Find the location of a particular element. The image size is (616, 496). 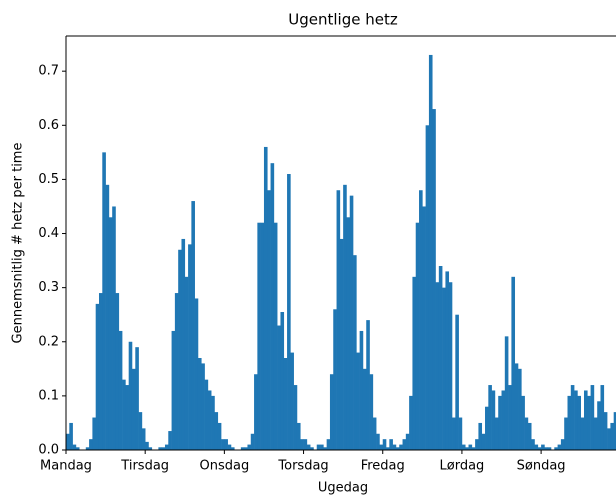

y-tick-label: 0.1 is located at coordinates (48, 395).